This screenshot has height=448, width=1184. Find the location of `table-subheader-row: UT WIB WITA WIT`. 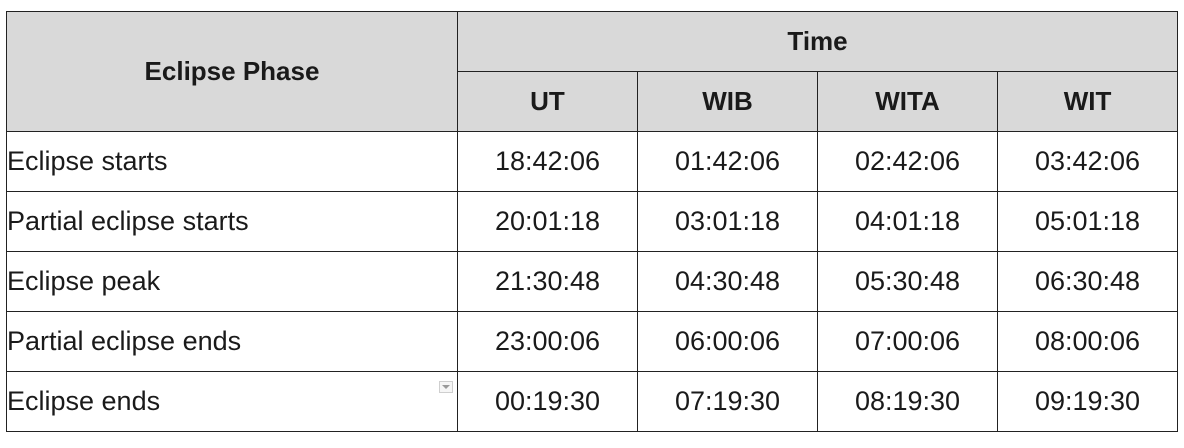

table-subheader-row: UT WIB WITA WIT is located at coordinates (593, 101).